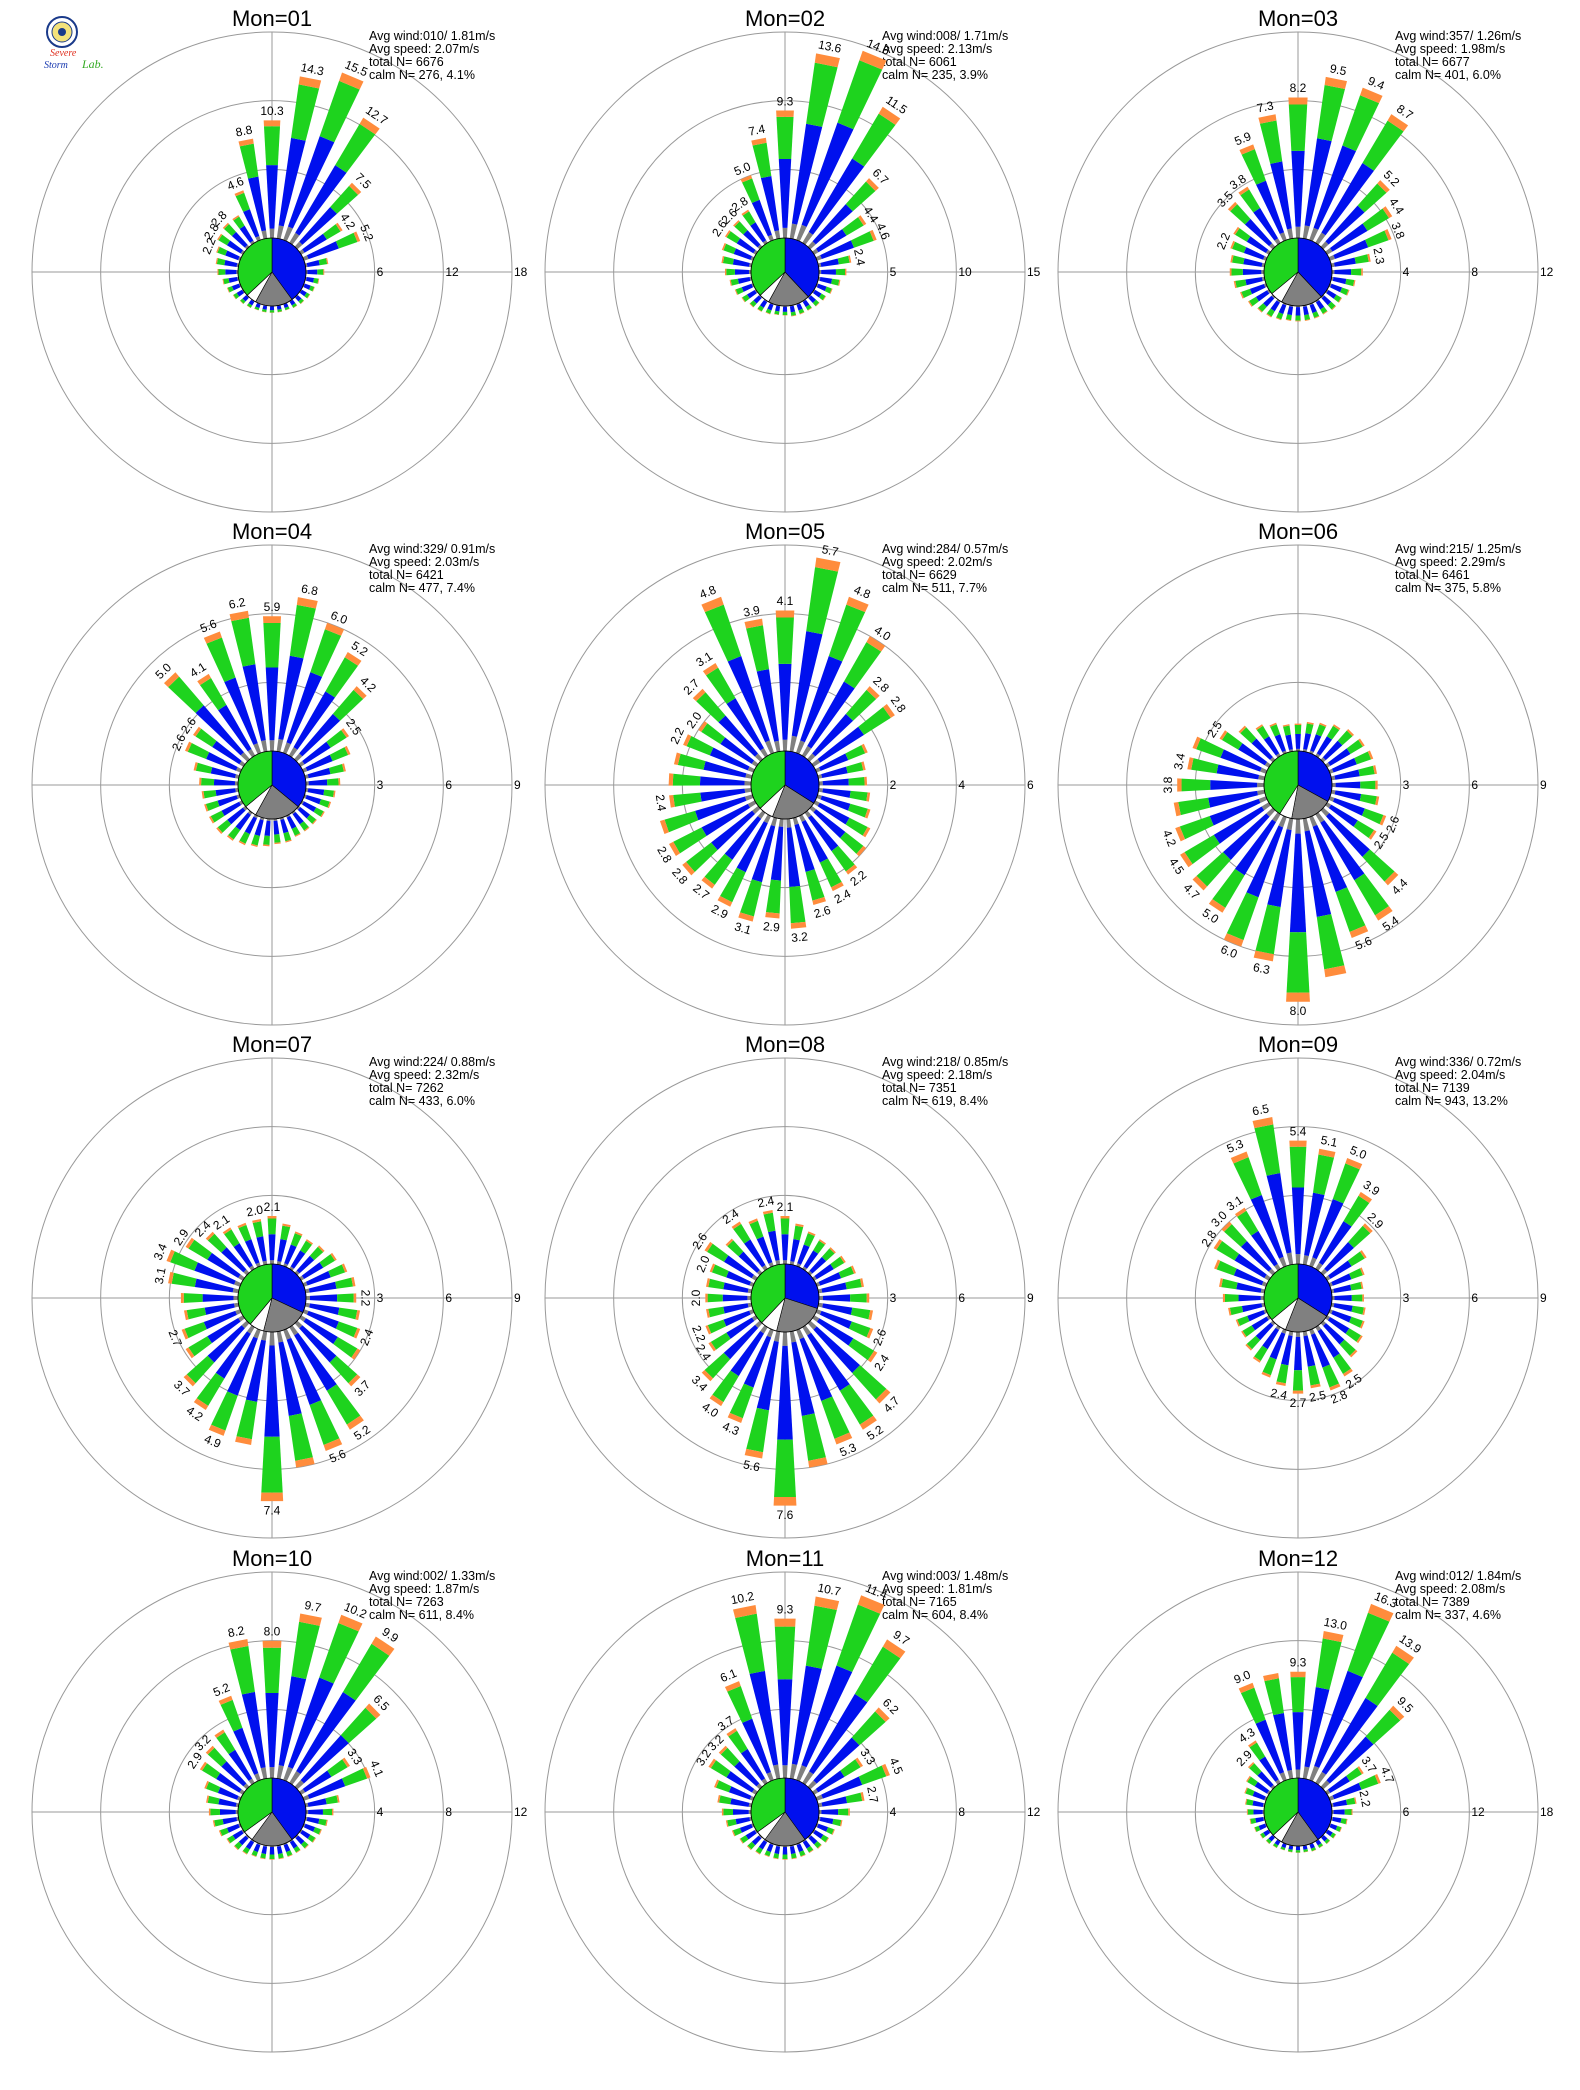 The height and width of the screenshot is (2090, 1580). I want to click on bar-value-label: 2.6, so click(179, 742).